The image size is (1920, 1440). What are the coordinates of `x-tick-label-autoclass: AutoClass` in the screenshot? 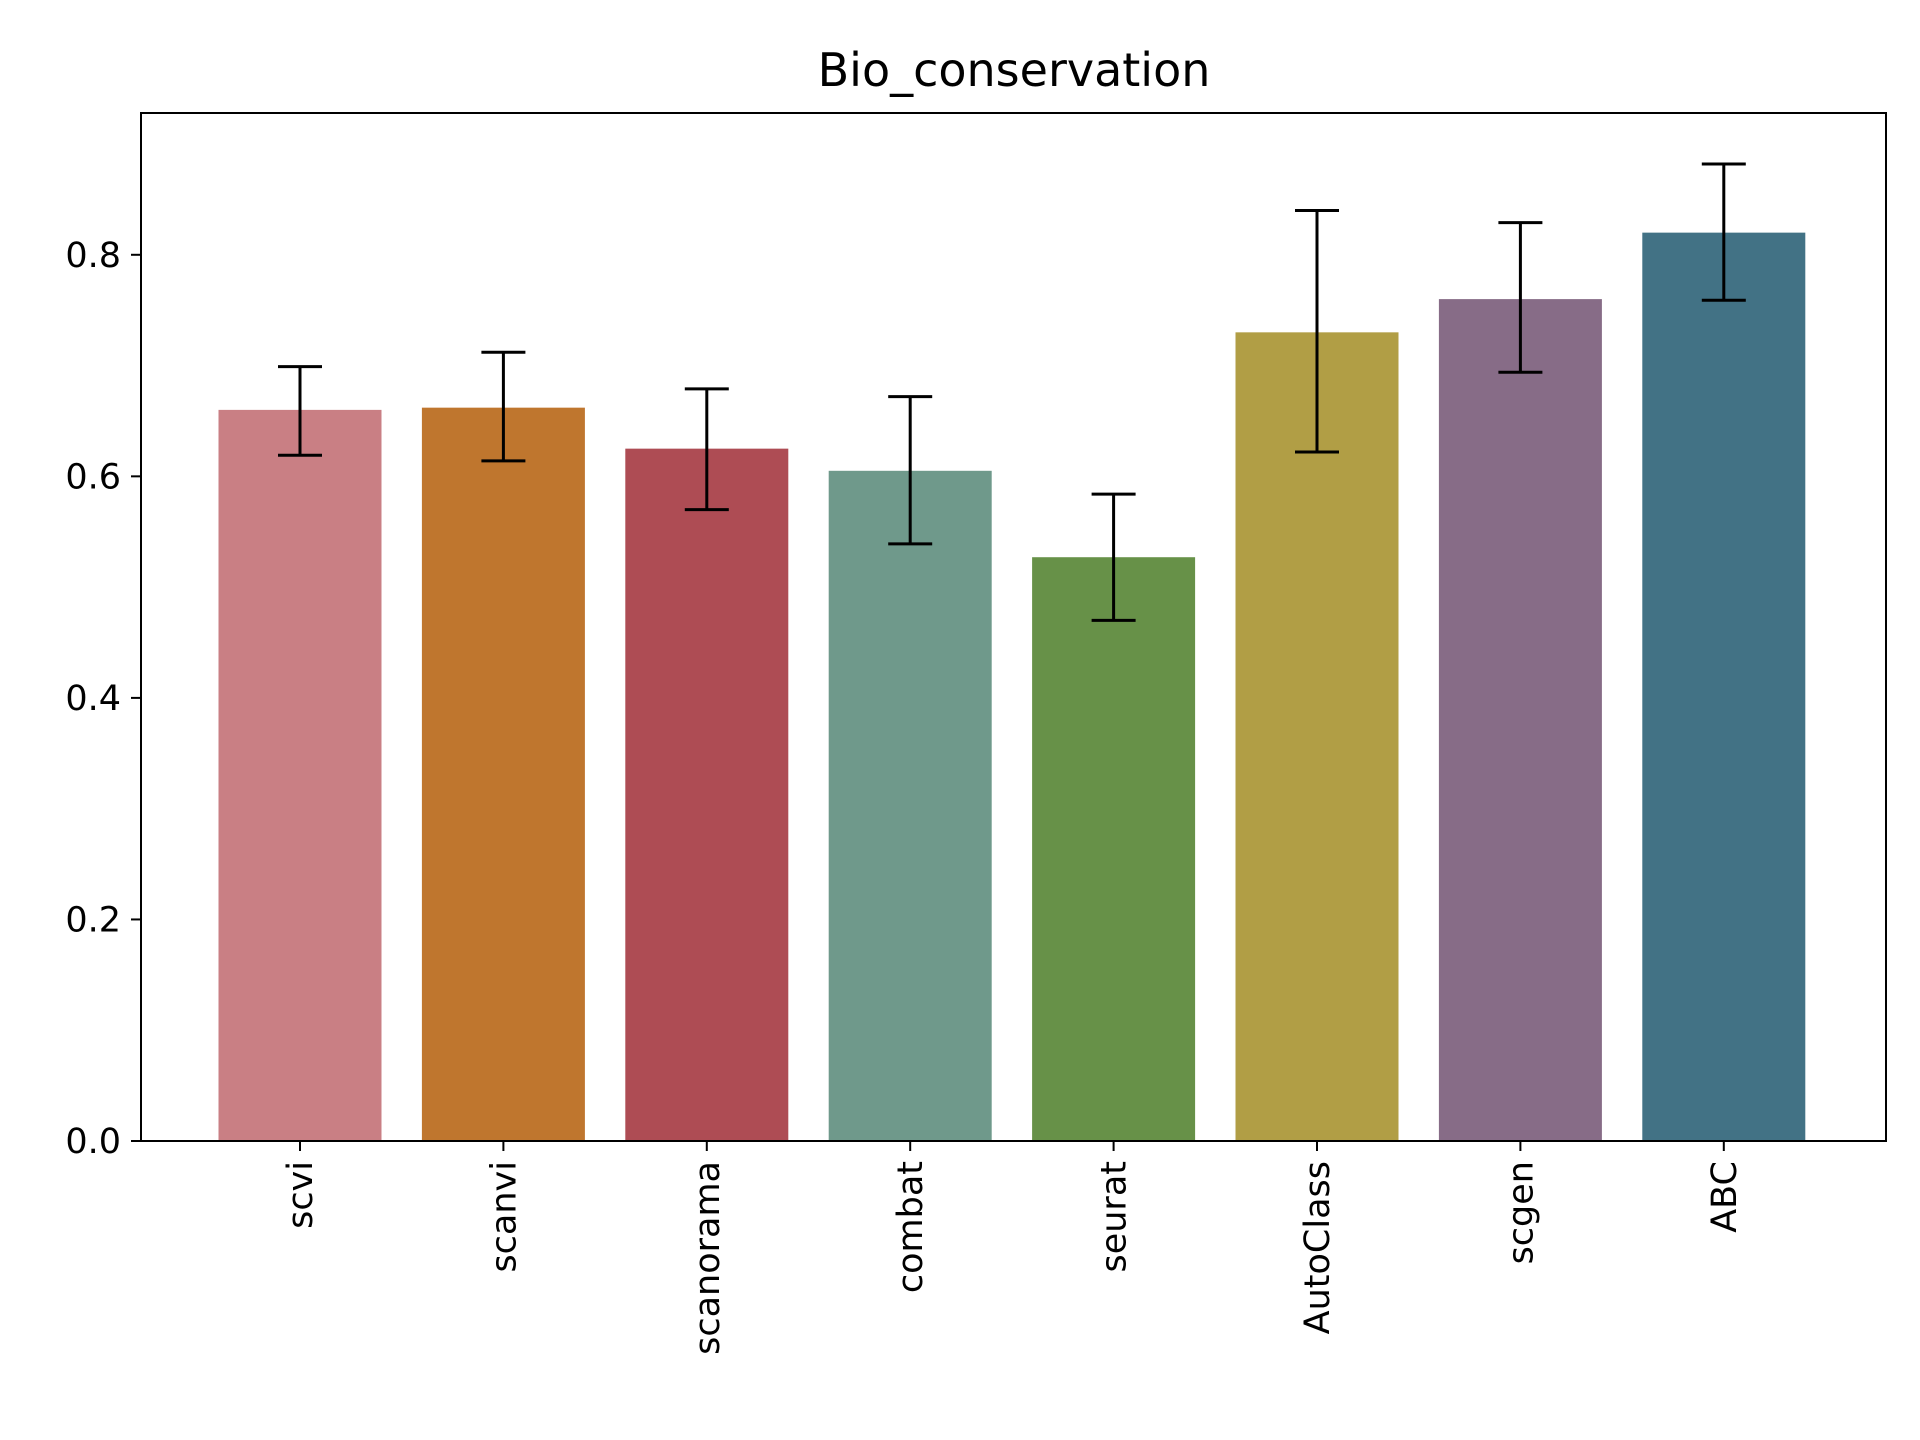 It's located at (1318, 1247).